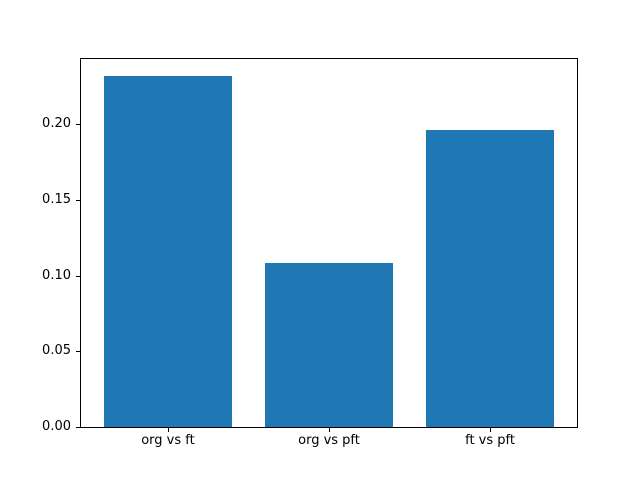  What do you see at coordinates (56, 199) in the screenshot?
I see `y-tick-label: 0.15` at bounding box center [56, 199].